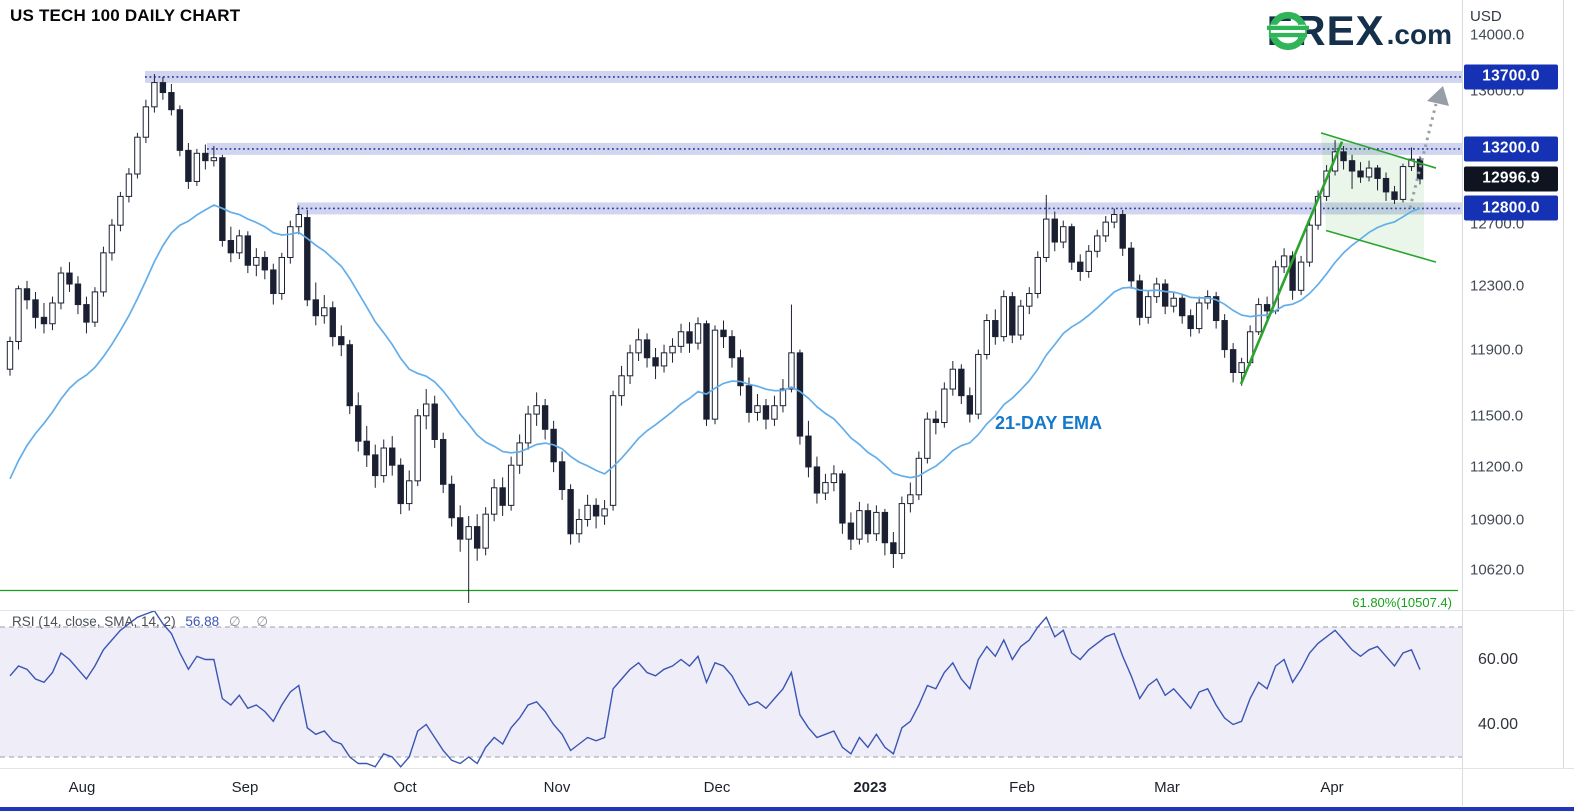 The height and width of the screenshot is (812, 1574). What do you see at coordinates (1372, 196) in the screenshot?
I see `flag-channel-fill` at bounding box center [1372, 196].